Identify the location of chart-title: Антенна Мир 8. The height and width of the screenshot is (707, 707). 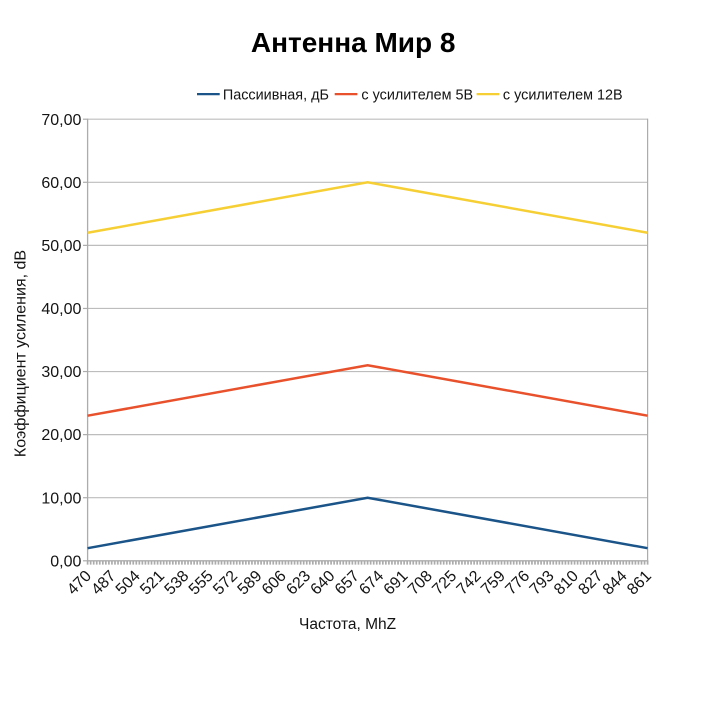
(353, 42).